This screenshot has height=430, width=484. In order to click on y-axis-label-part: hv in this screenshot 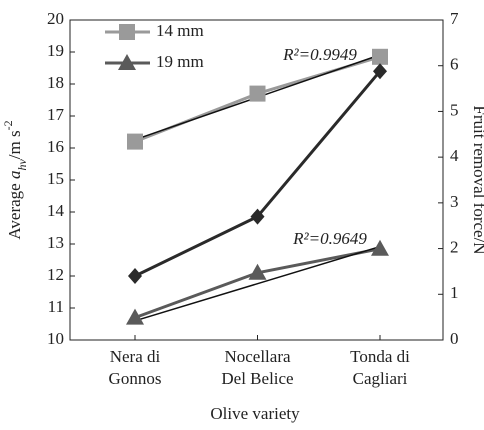, I will do `click(22, 165)`.